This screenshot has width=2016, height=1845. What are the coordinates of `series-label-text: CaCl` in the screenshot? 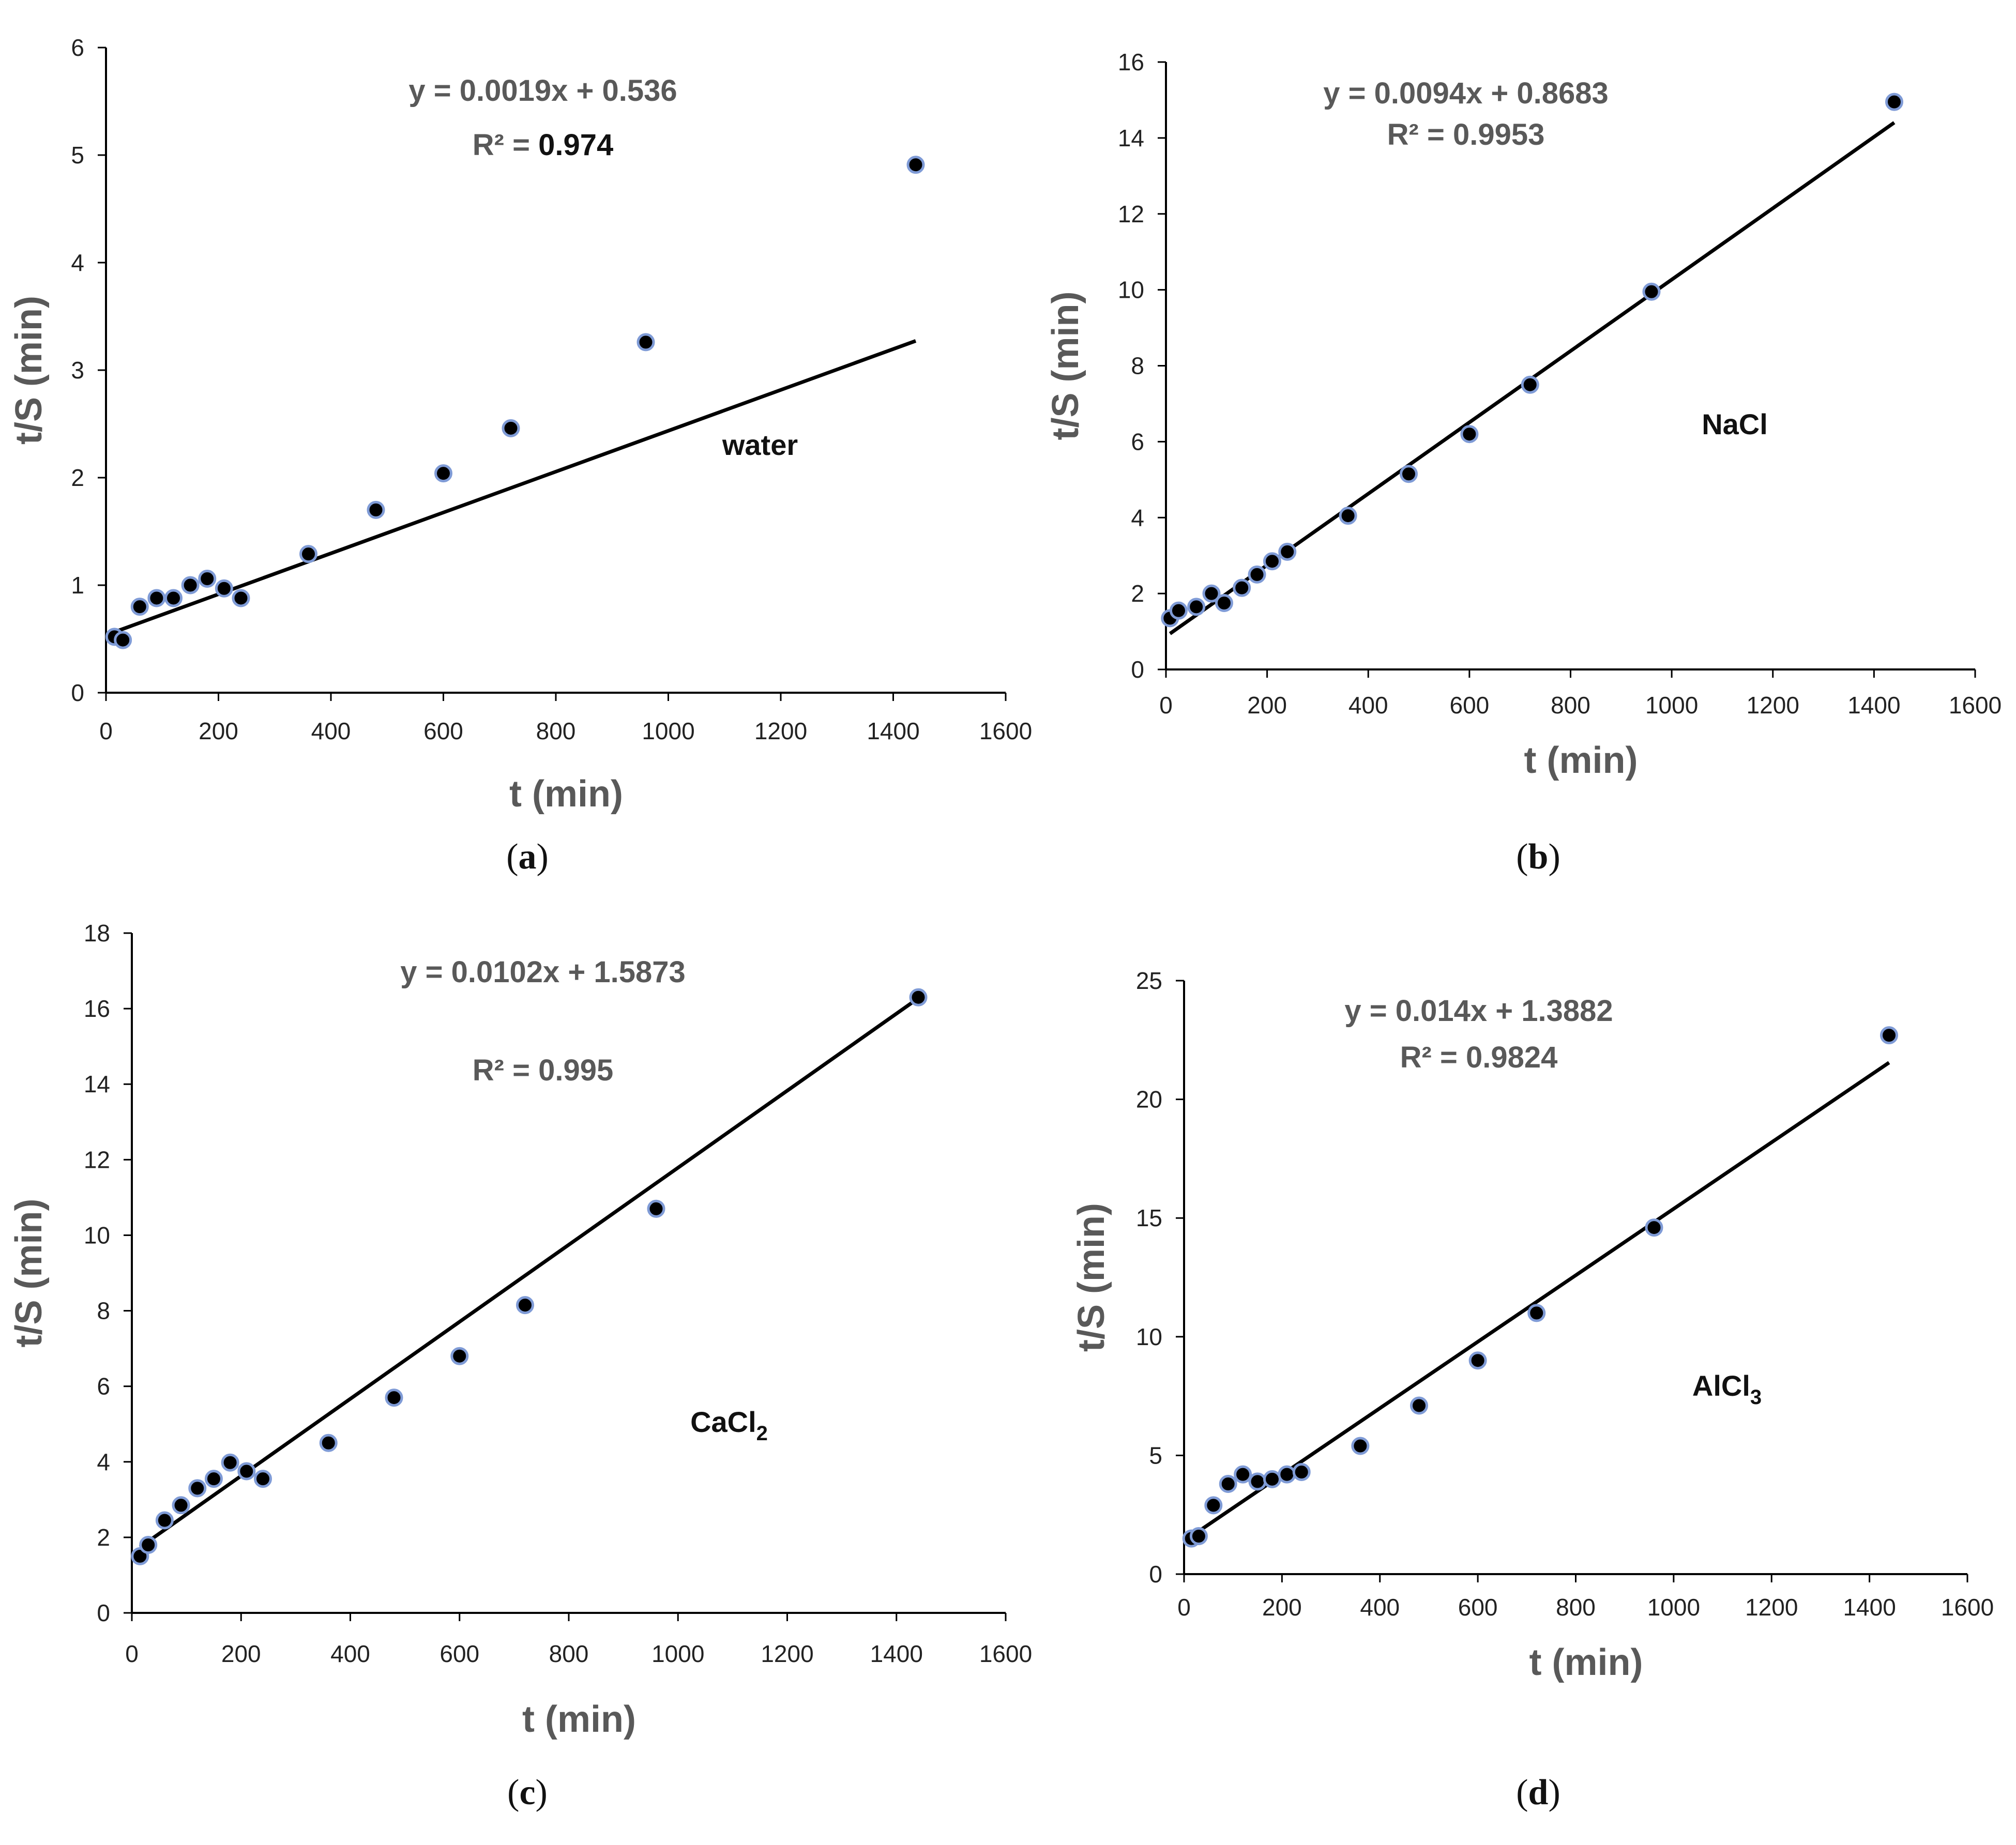 It's located at (723, 1422).